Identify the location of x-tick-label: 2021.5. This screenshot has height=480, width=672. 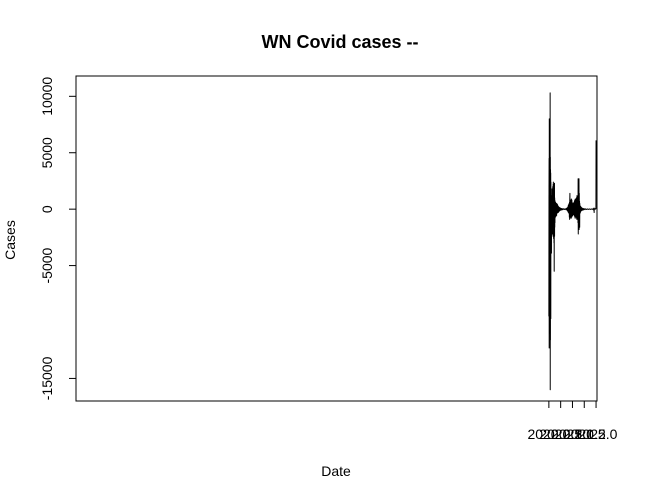
(584, 434).